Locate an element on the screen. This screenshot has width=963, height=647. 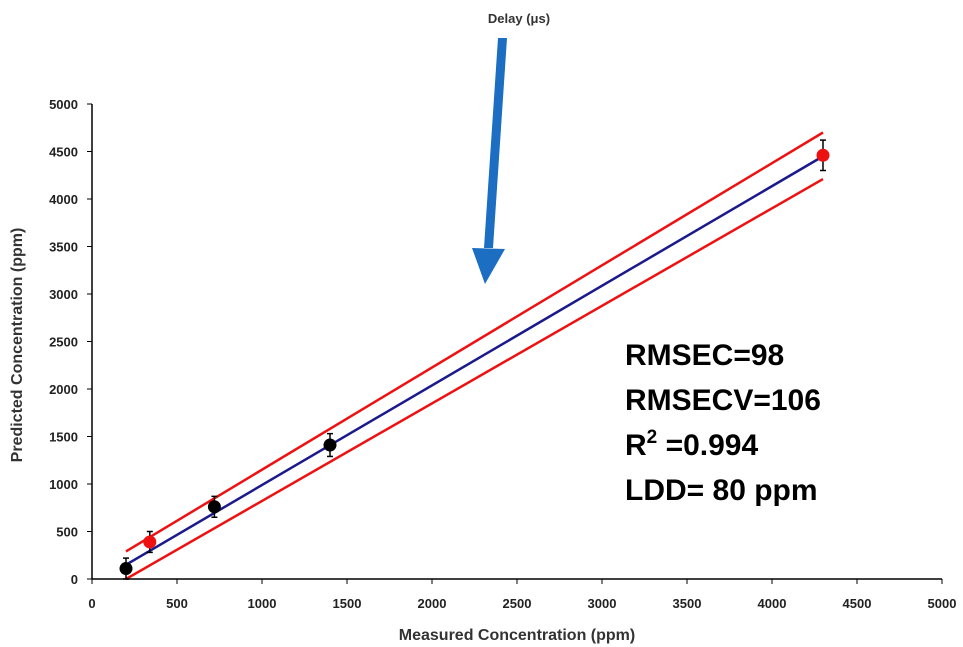
y-tick-label: 4000 is located at coordinates (63, 199).